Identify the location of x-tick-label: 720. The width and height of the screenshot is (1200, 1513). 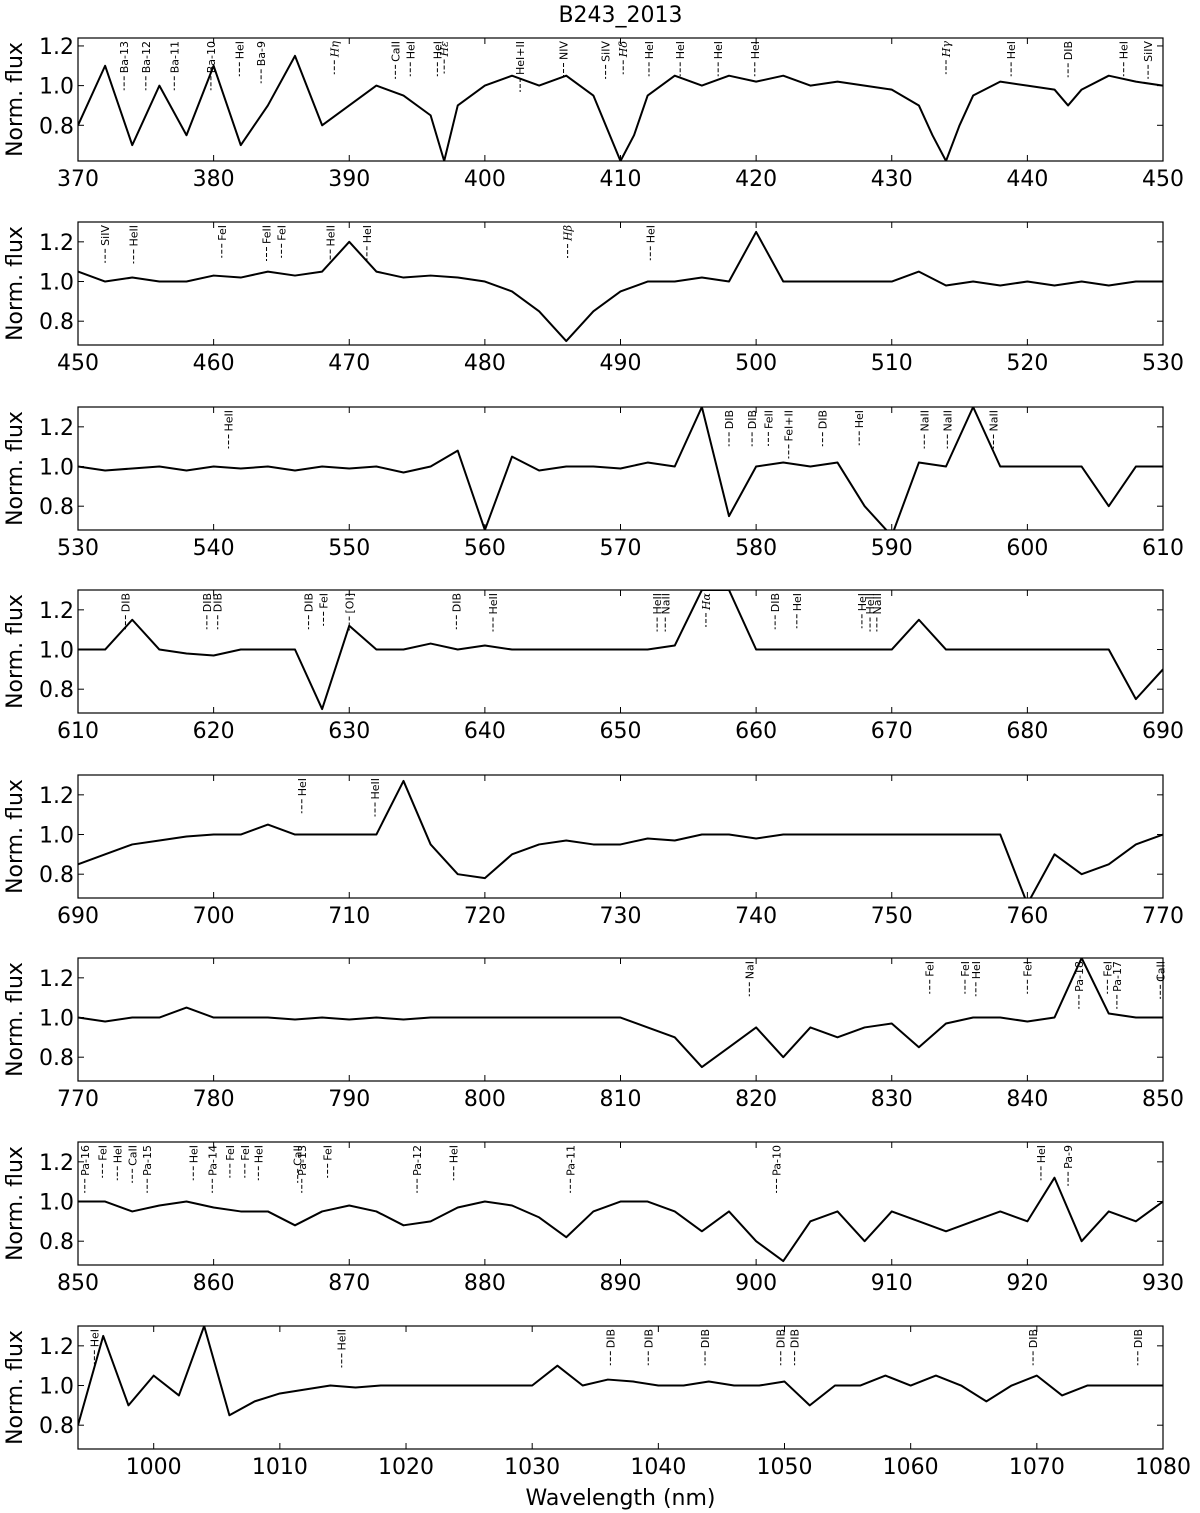
(485, 916).